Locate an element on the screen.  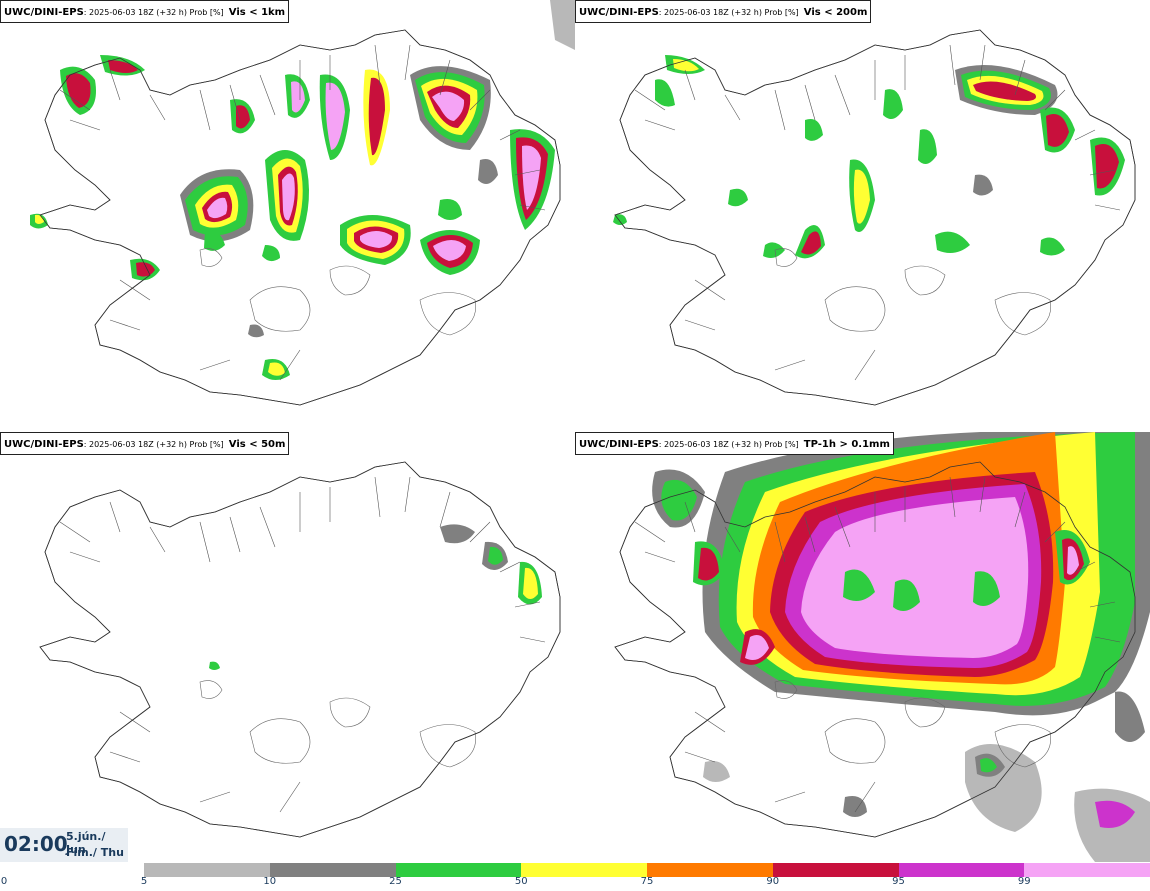
panel-variable: Vis < 50m is located at coordinates (257, 444).